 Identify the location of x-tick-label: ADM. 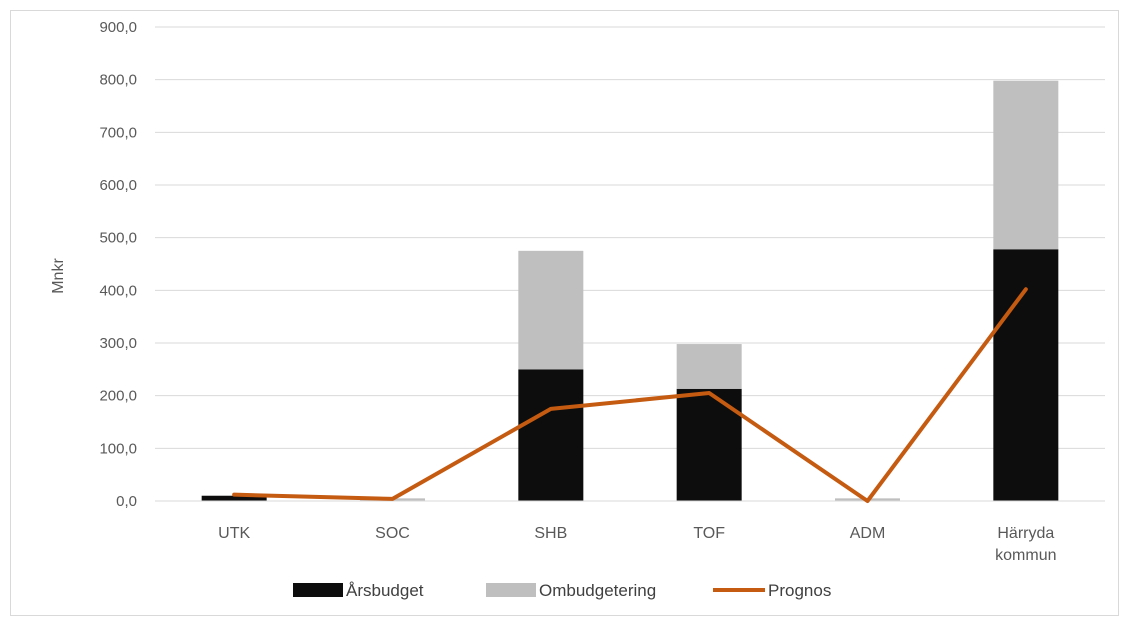
(868, 533).